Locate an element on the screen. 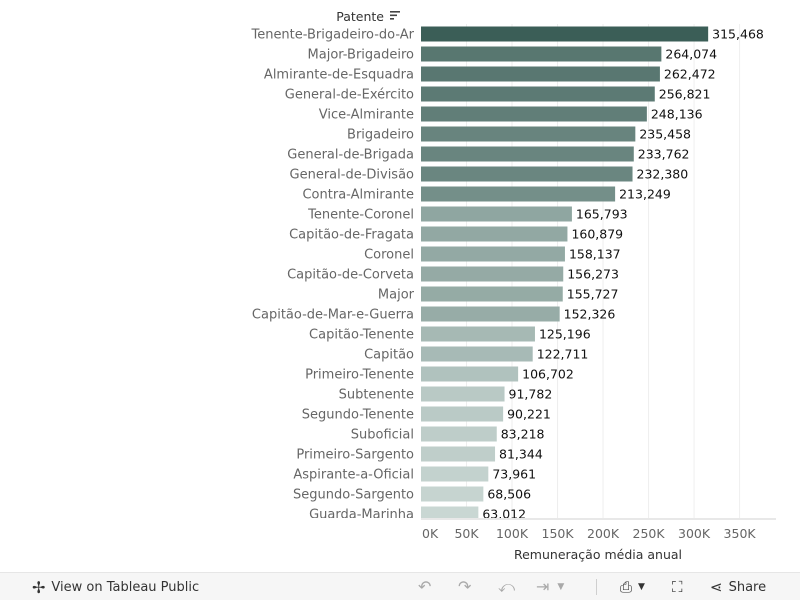 This screenshot has width=800, height=601. tableau-logo-icon: ✢ is located at coordinates (39, 587).